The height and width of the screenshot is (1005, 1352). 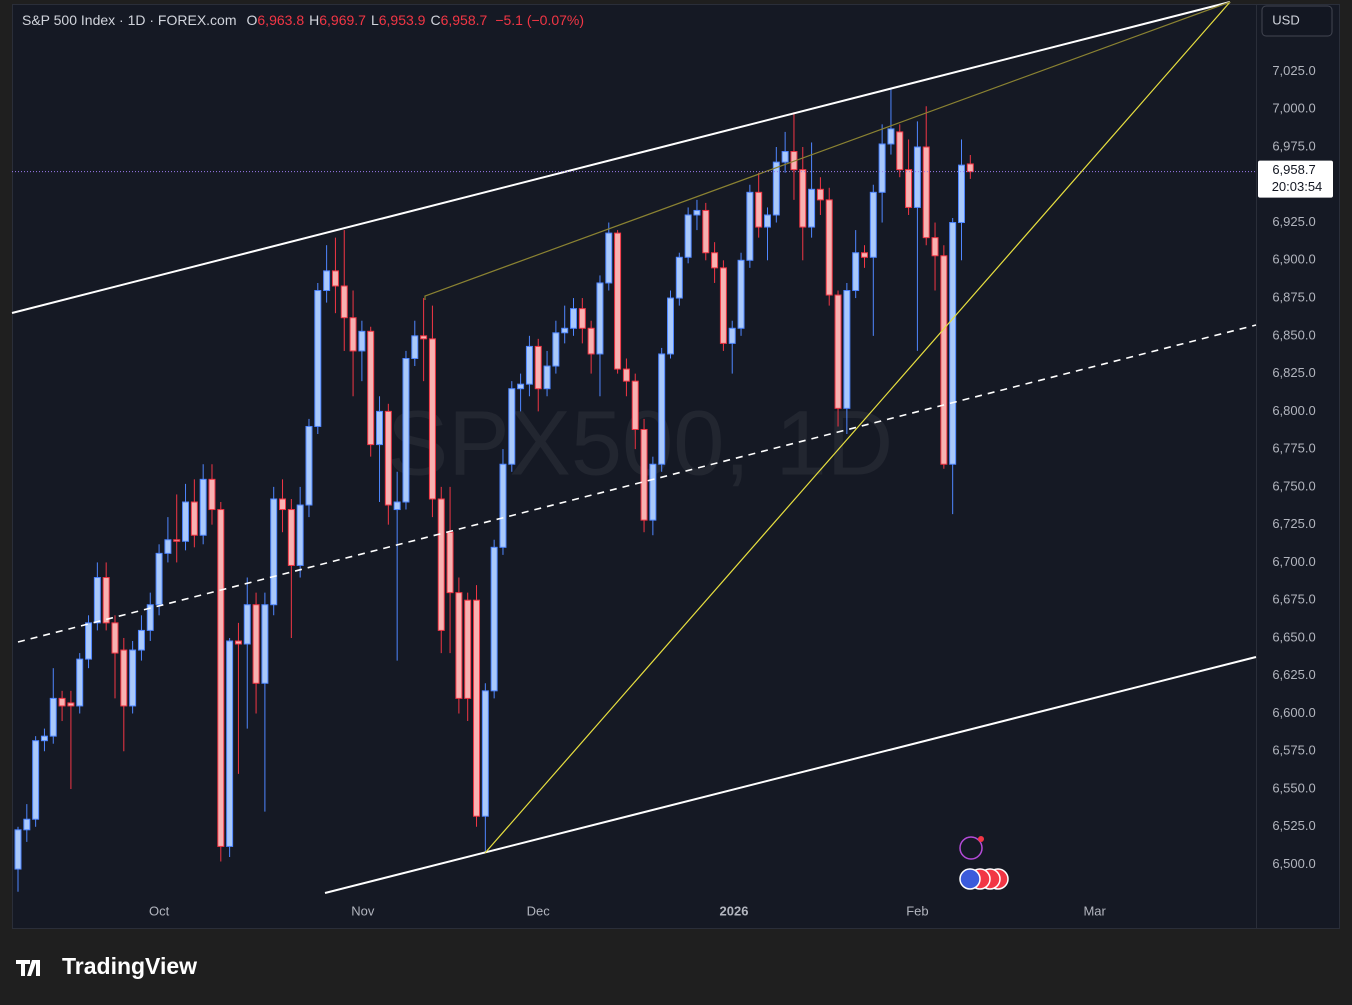 What do you see at coordinates (1297, 21) in the screenshot?
I see `currency-button` at bounding box center [1297, 21].